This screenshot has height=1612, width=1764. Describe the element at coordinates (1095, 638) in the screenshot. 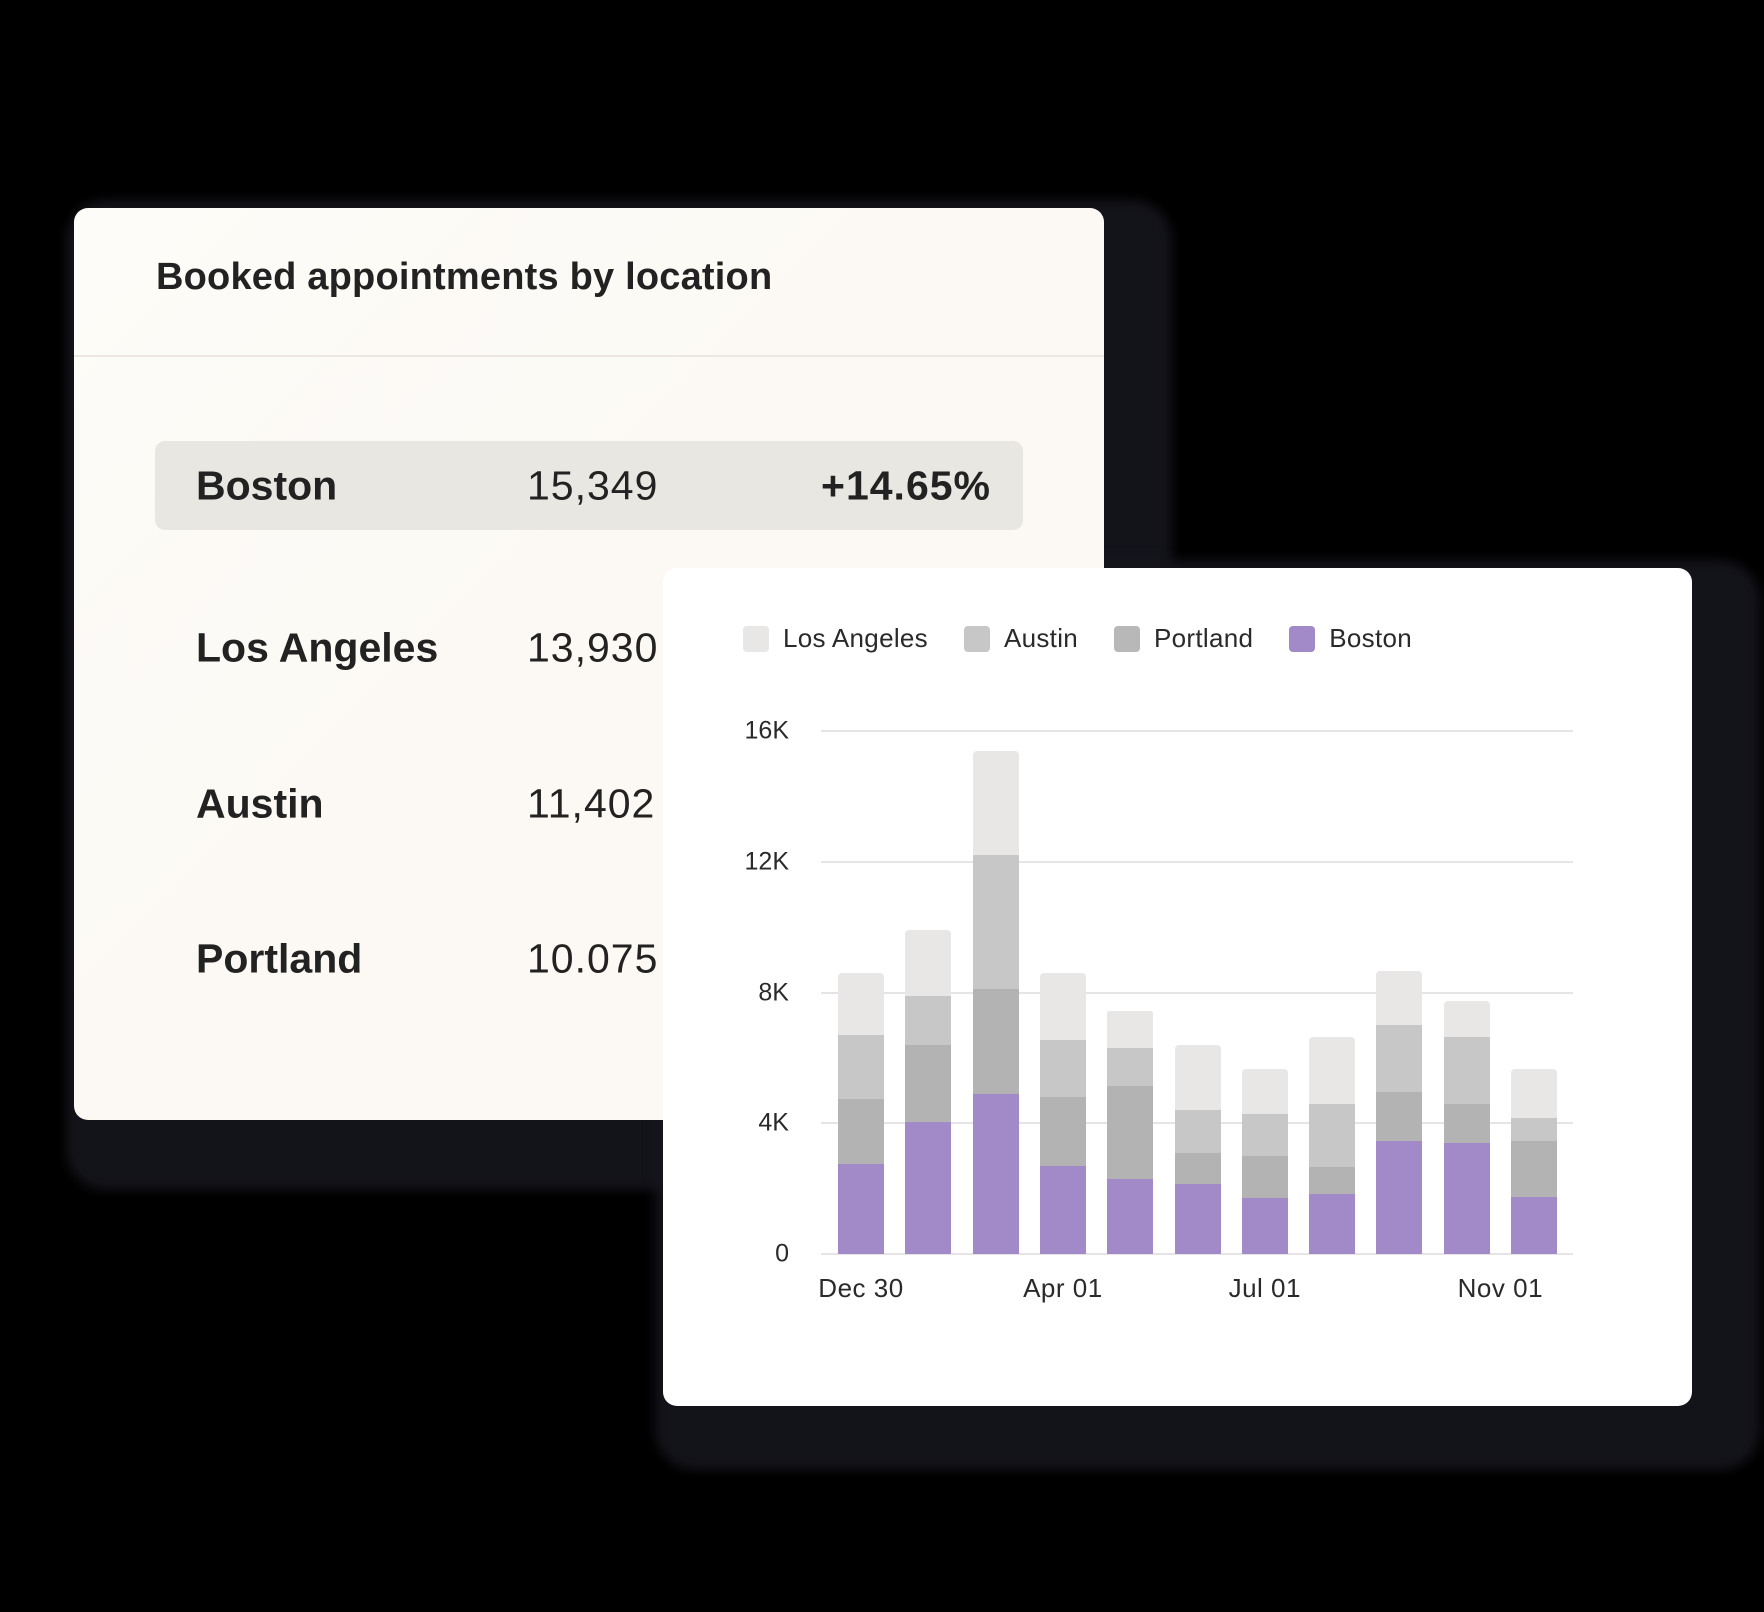

I see `chart-legend: Los Angeles Austin Portland Boston` at that location.